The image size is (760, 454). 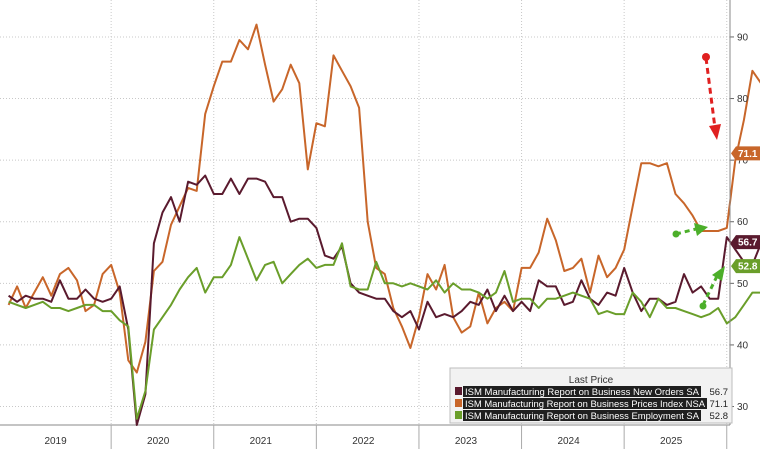 What do you see at coordinates (671, 441) in the screenshot?
I see `xtick-label-2025: 2025` at bounding box center [671, 441].